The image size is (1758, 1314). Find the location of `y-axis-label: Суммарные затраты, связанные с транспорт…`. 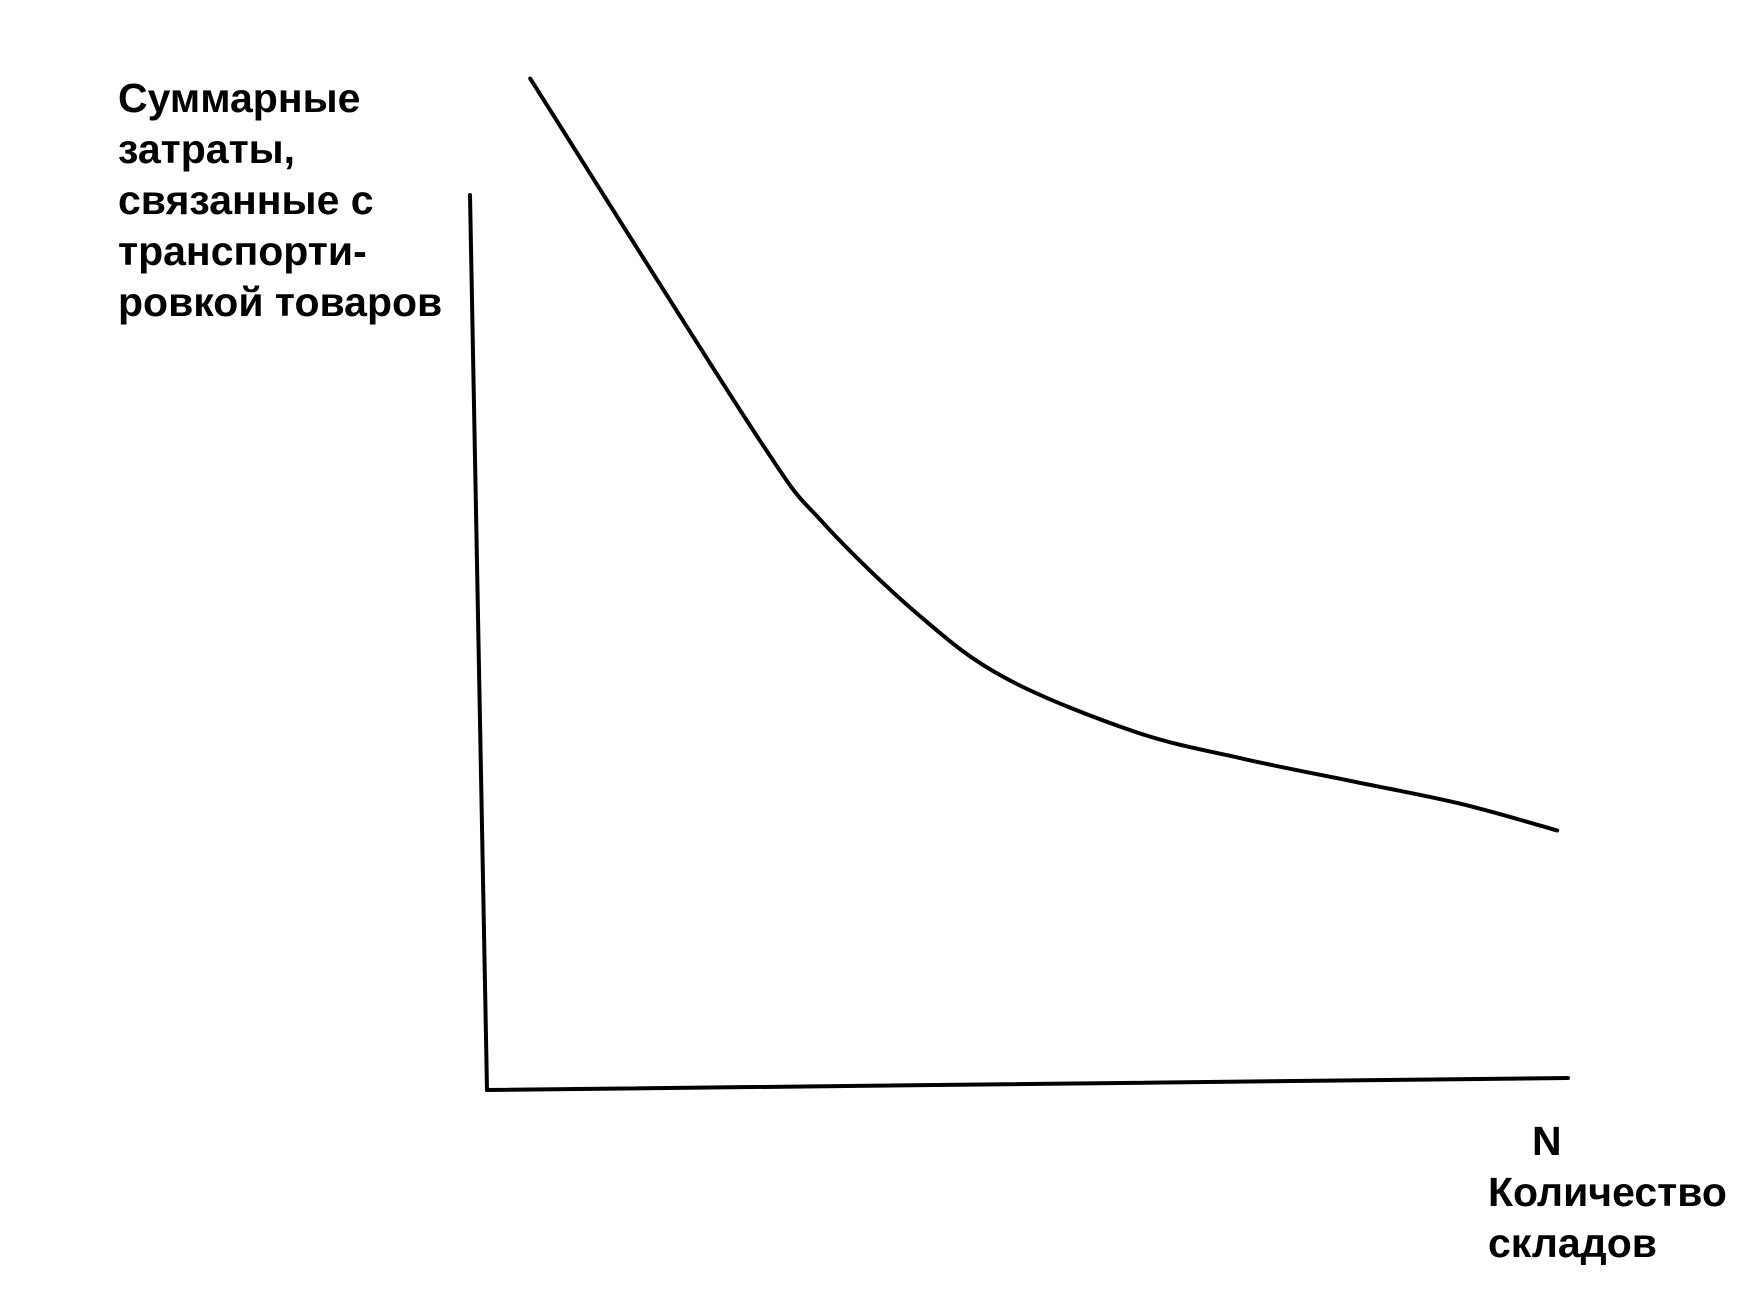

y-axis-label: Суммарные затраты, связанные с транспорт… is located at coordinates (280, 200).